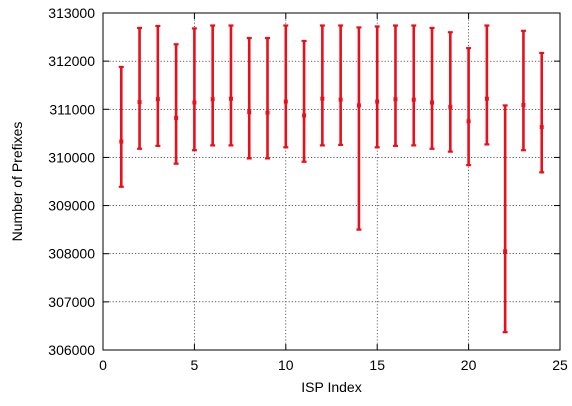 Image resolution: width=572 pixels, height=406 pixels. Describe the element at coordinates (560, 365) in the screenshot. I see `x-tick-label: 25` at that location.